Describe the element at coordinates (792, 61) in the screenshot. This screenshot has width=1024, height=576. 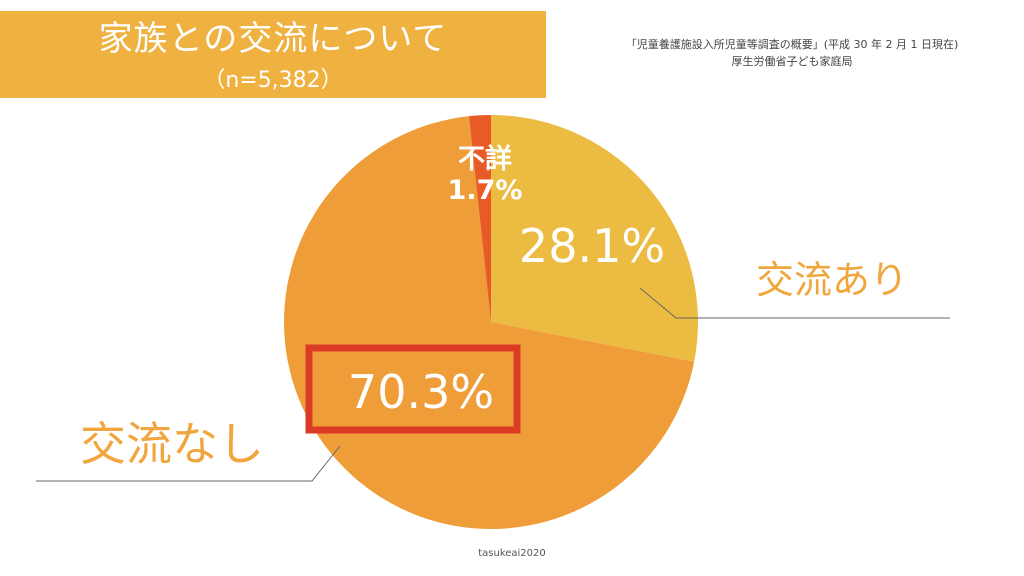
I see `source-line-2: 厚生労働省子ども家庭局` at that location.